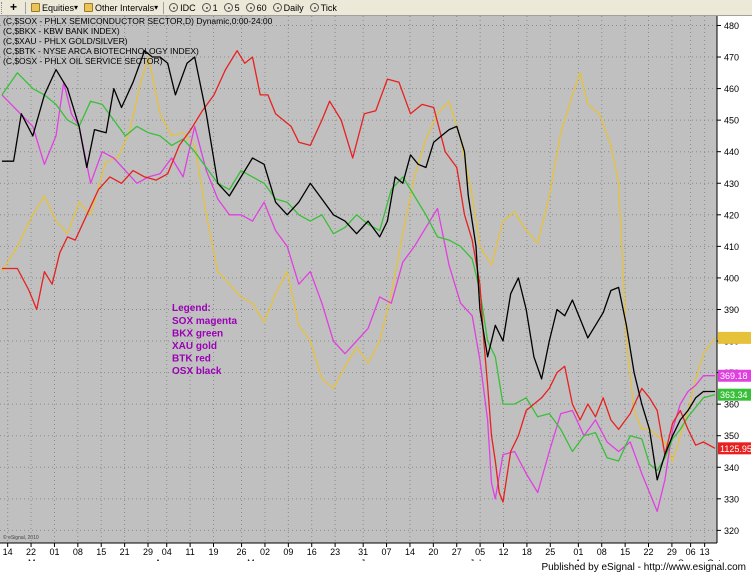 Image resolution: width=752 pixels, height=581 pixels. Describe the element at coordinates (76, 7) in the screenshot. I see `chevron-down-icon: ▾` at that location.